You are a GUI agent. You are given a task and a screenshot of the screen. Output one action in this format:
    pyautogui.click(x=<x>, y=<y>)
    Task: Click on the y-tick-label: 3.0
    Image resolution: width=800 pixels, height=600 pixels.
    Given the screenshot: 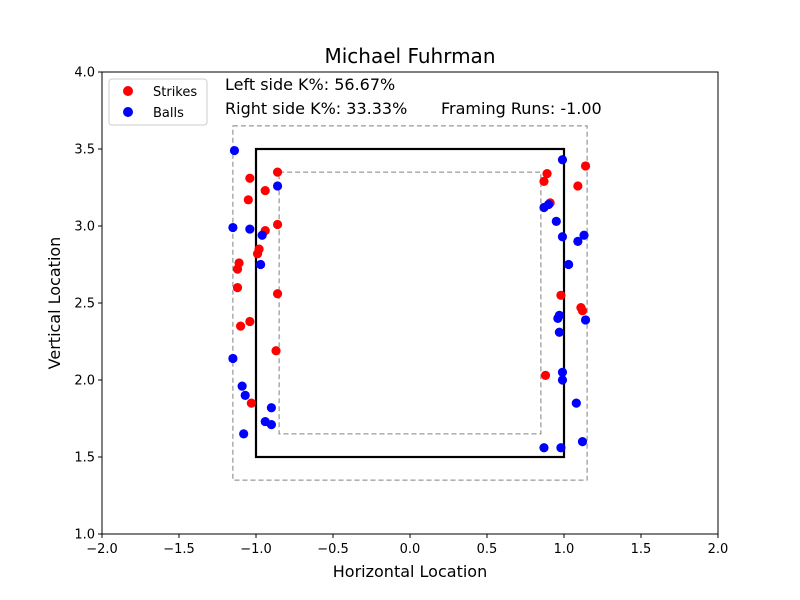 What is the action you would take?
    pyautogui.click(x=84, y=227)
    